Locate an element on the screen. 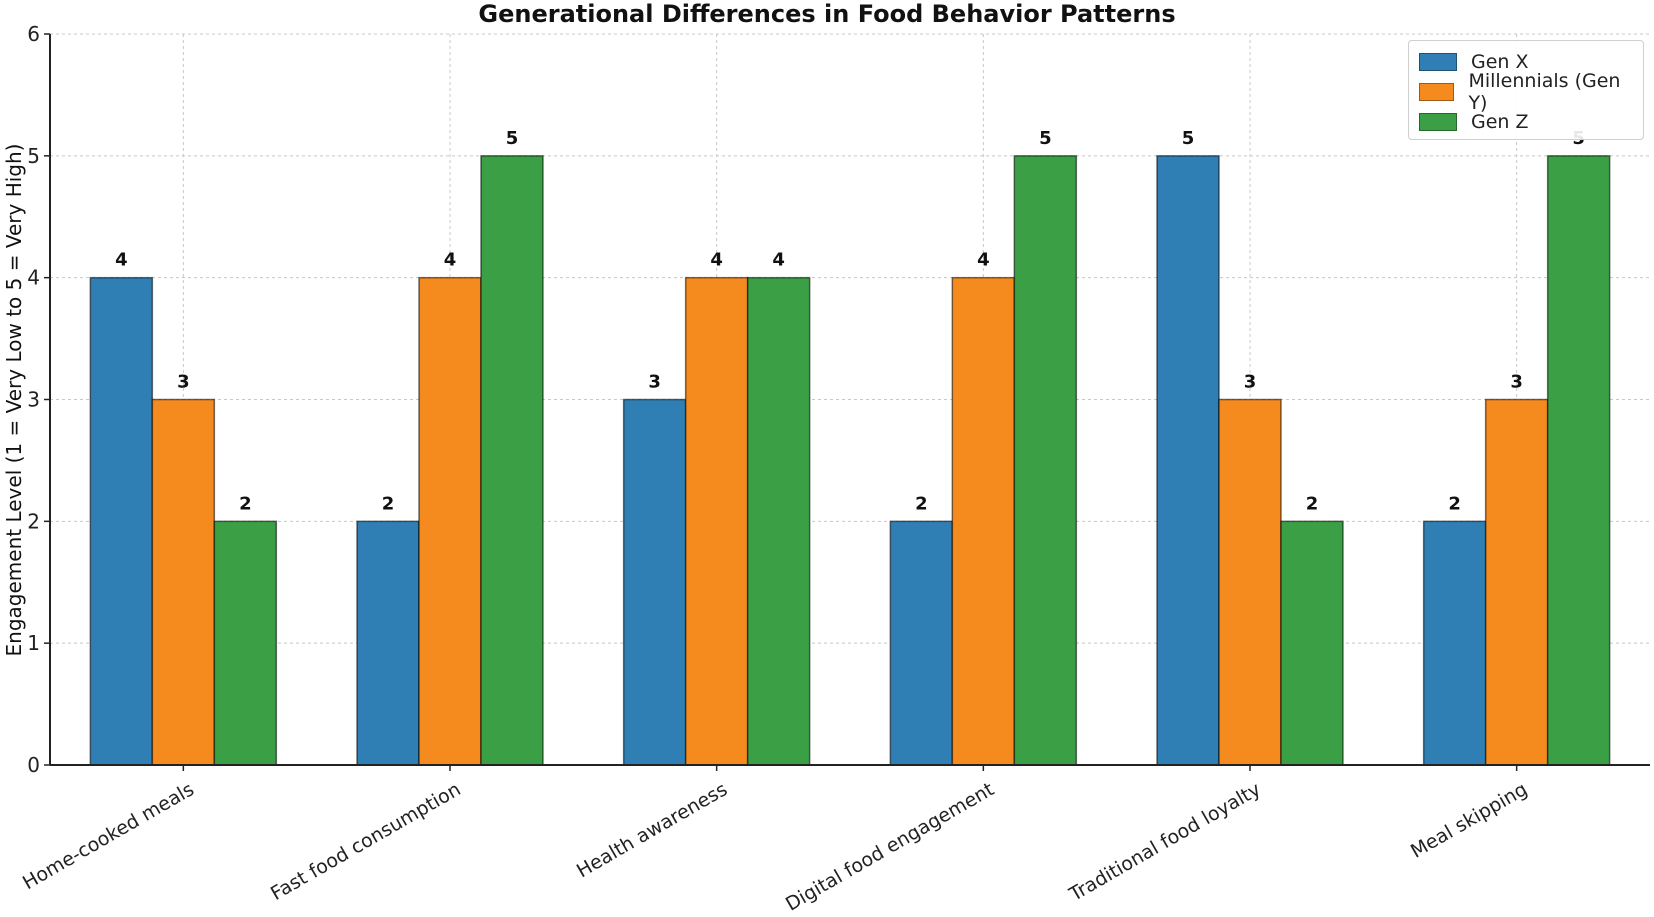 The width and height of the screenshot is (1654, 917). legend-label-gen-x: Gen X is located at coordinates (1500, 62).